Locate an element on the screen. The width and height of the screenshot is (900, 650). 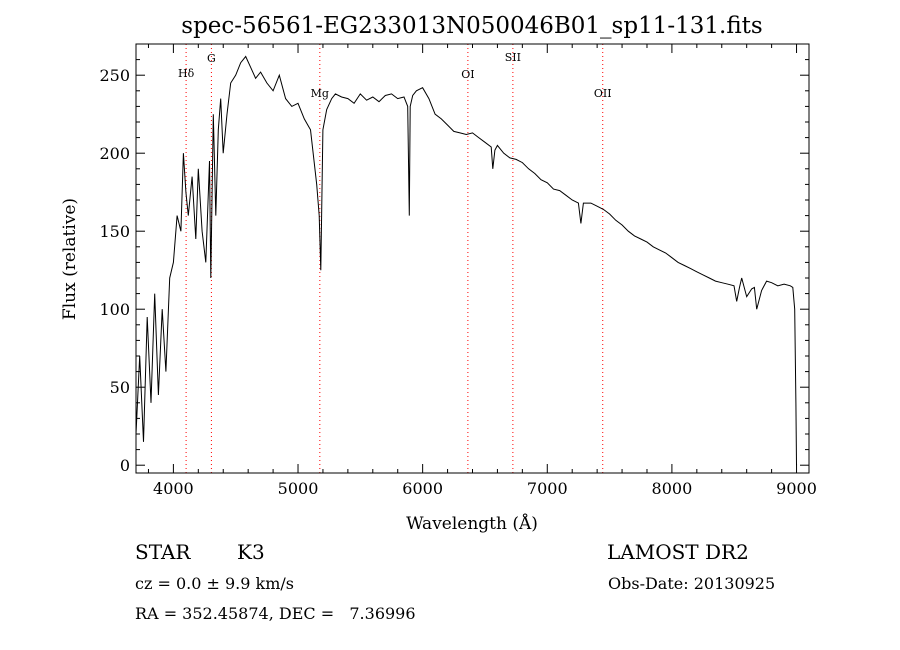
x-axis-label: Wavelength (Å) is located at coordinates (472, 523).